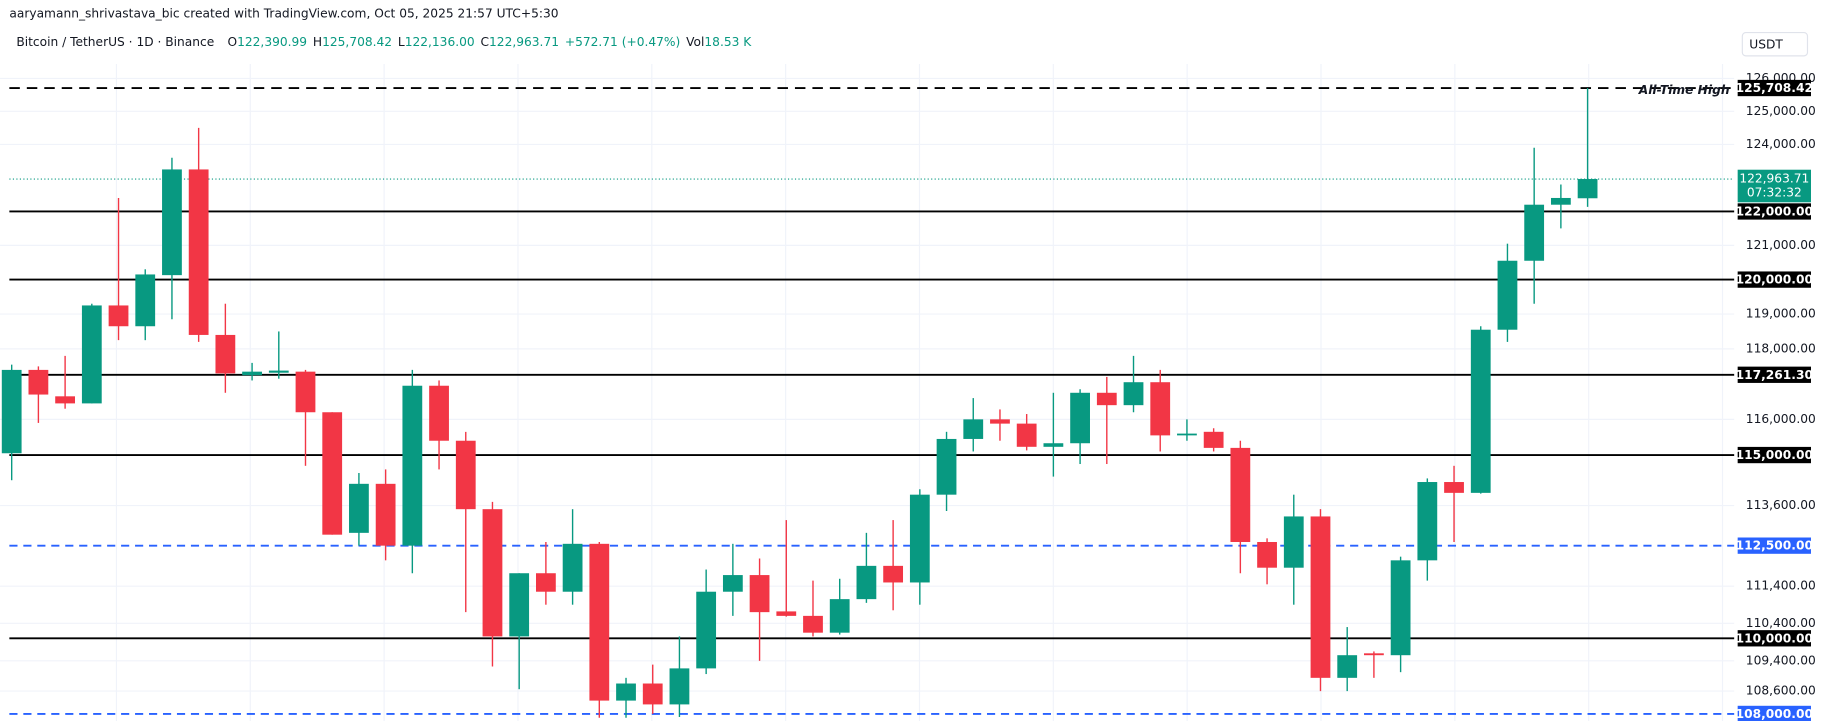 This screenshot has width=1825, height=721. Describe the element at coordinates (1781, 144) in the screenshot. I see `y-tick-label: 124,000.00` at that location.